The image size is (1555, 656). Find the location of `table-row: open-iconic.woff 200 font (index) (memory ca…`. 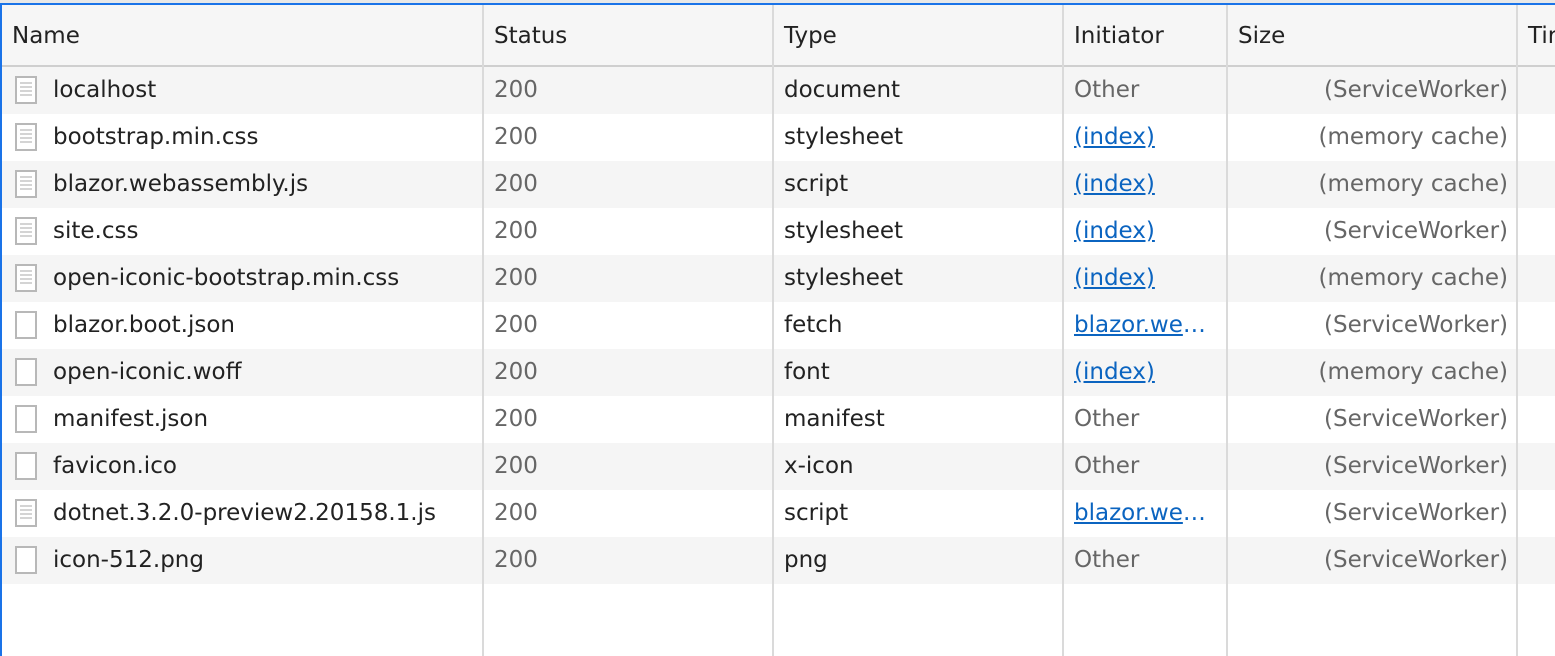

table-row: open-iconic.woff 200 font (index) (memory ca… is located at coordinates (778, 372).